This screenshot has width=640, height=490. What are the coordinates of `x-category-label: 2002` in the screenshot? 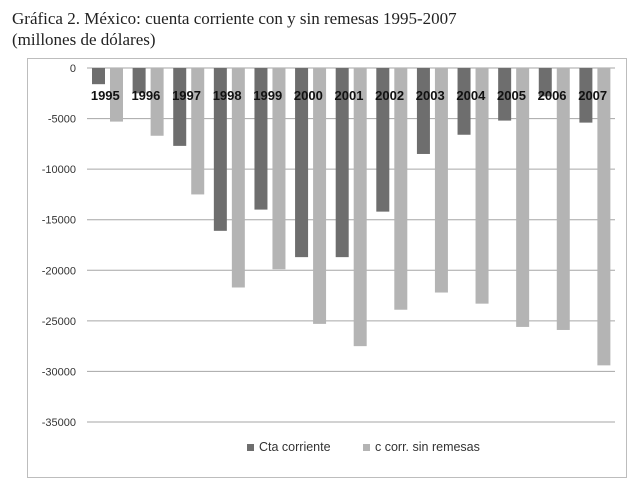 It's located at (389, 95).